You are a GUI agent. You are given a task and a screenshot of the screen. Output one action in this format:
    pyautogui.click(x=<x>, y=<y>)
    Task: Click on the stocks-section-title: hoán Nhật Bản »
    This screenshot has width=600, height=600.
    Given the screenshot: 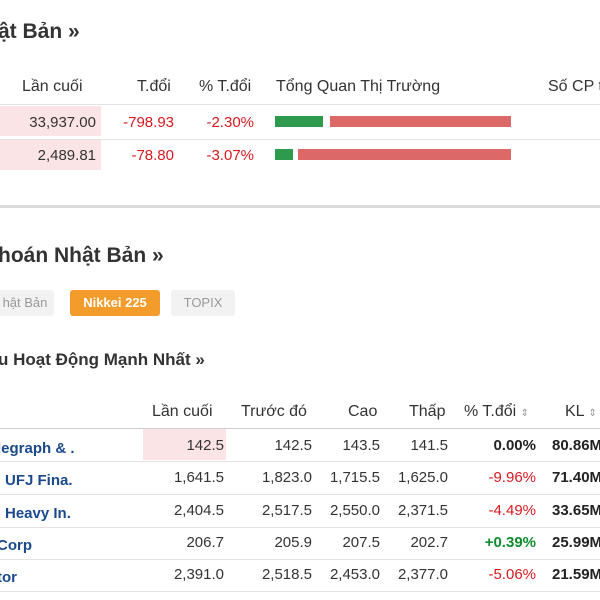 What is the action you would take?
    pyautogui.click(x=82, y=256)
    